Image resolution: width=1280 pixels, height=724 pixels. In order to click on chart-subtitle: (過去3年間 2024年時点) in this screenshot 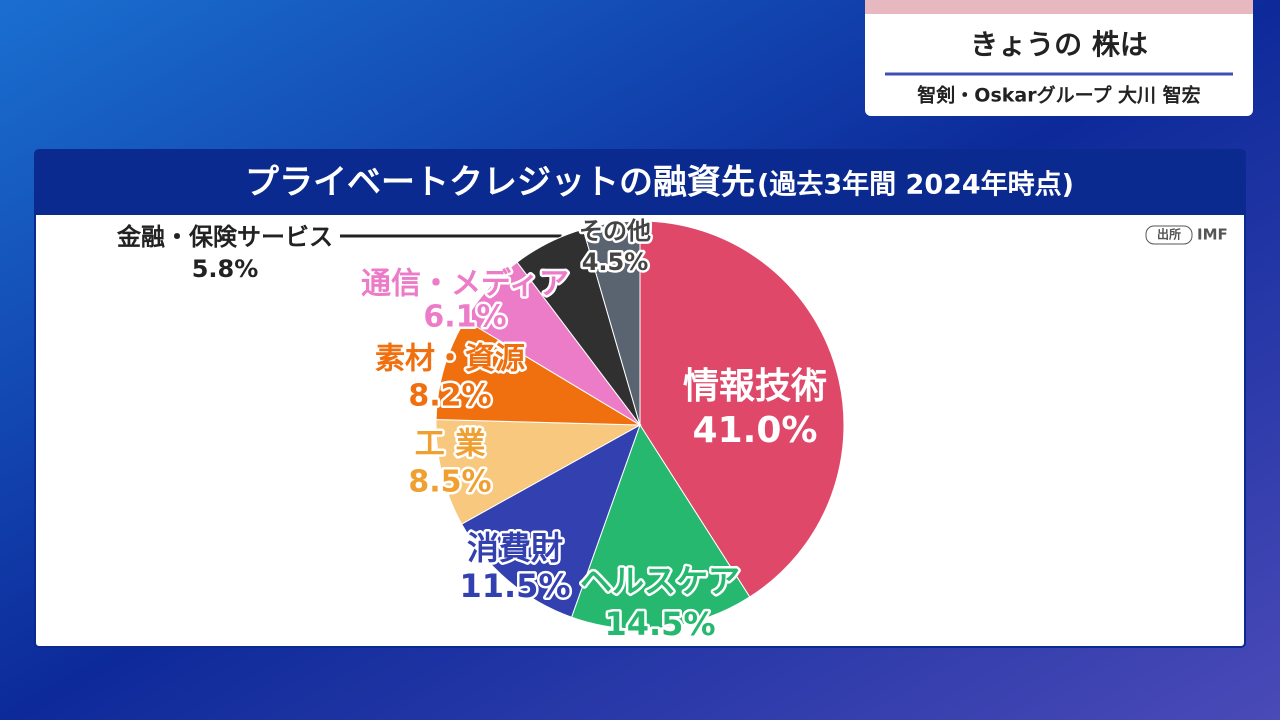, I will do `click(915, 185)`.